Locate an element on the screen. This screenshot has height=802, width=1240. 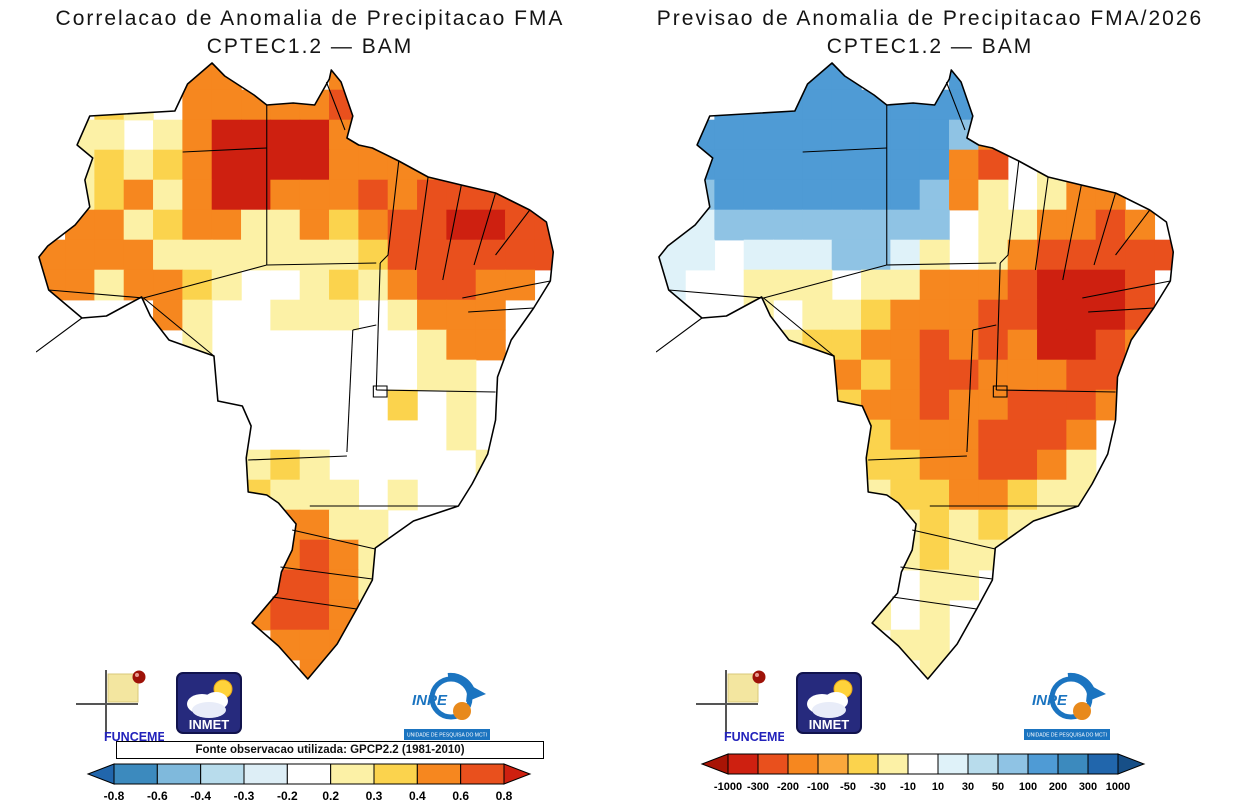
right-title-line2: CPTEC1.2 — BAM is located at coordinates (930, 46).